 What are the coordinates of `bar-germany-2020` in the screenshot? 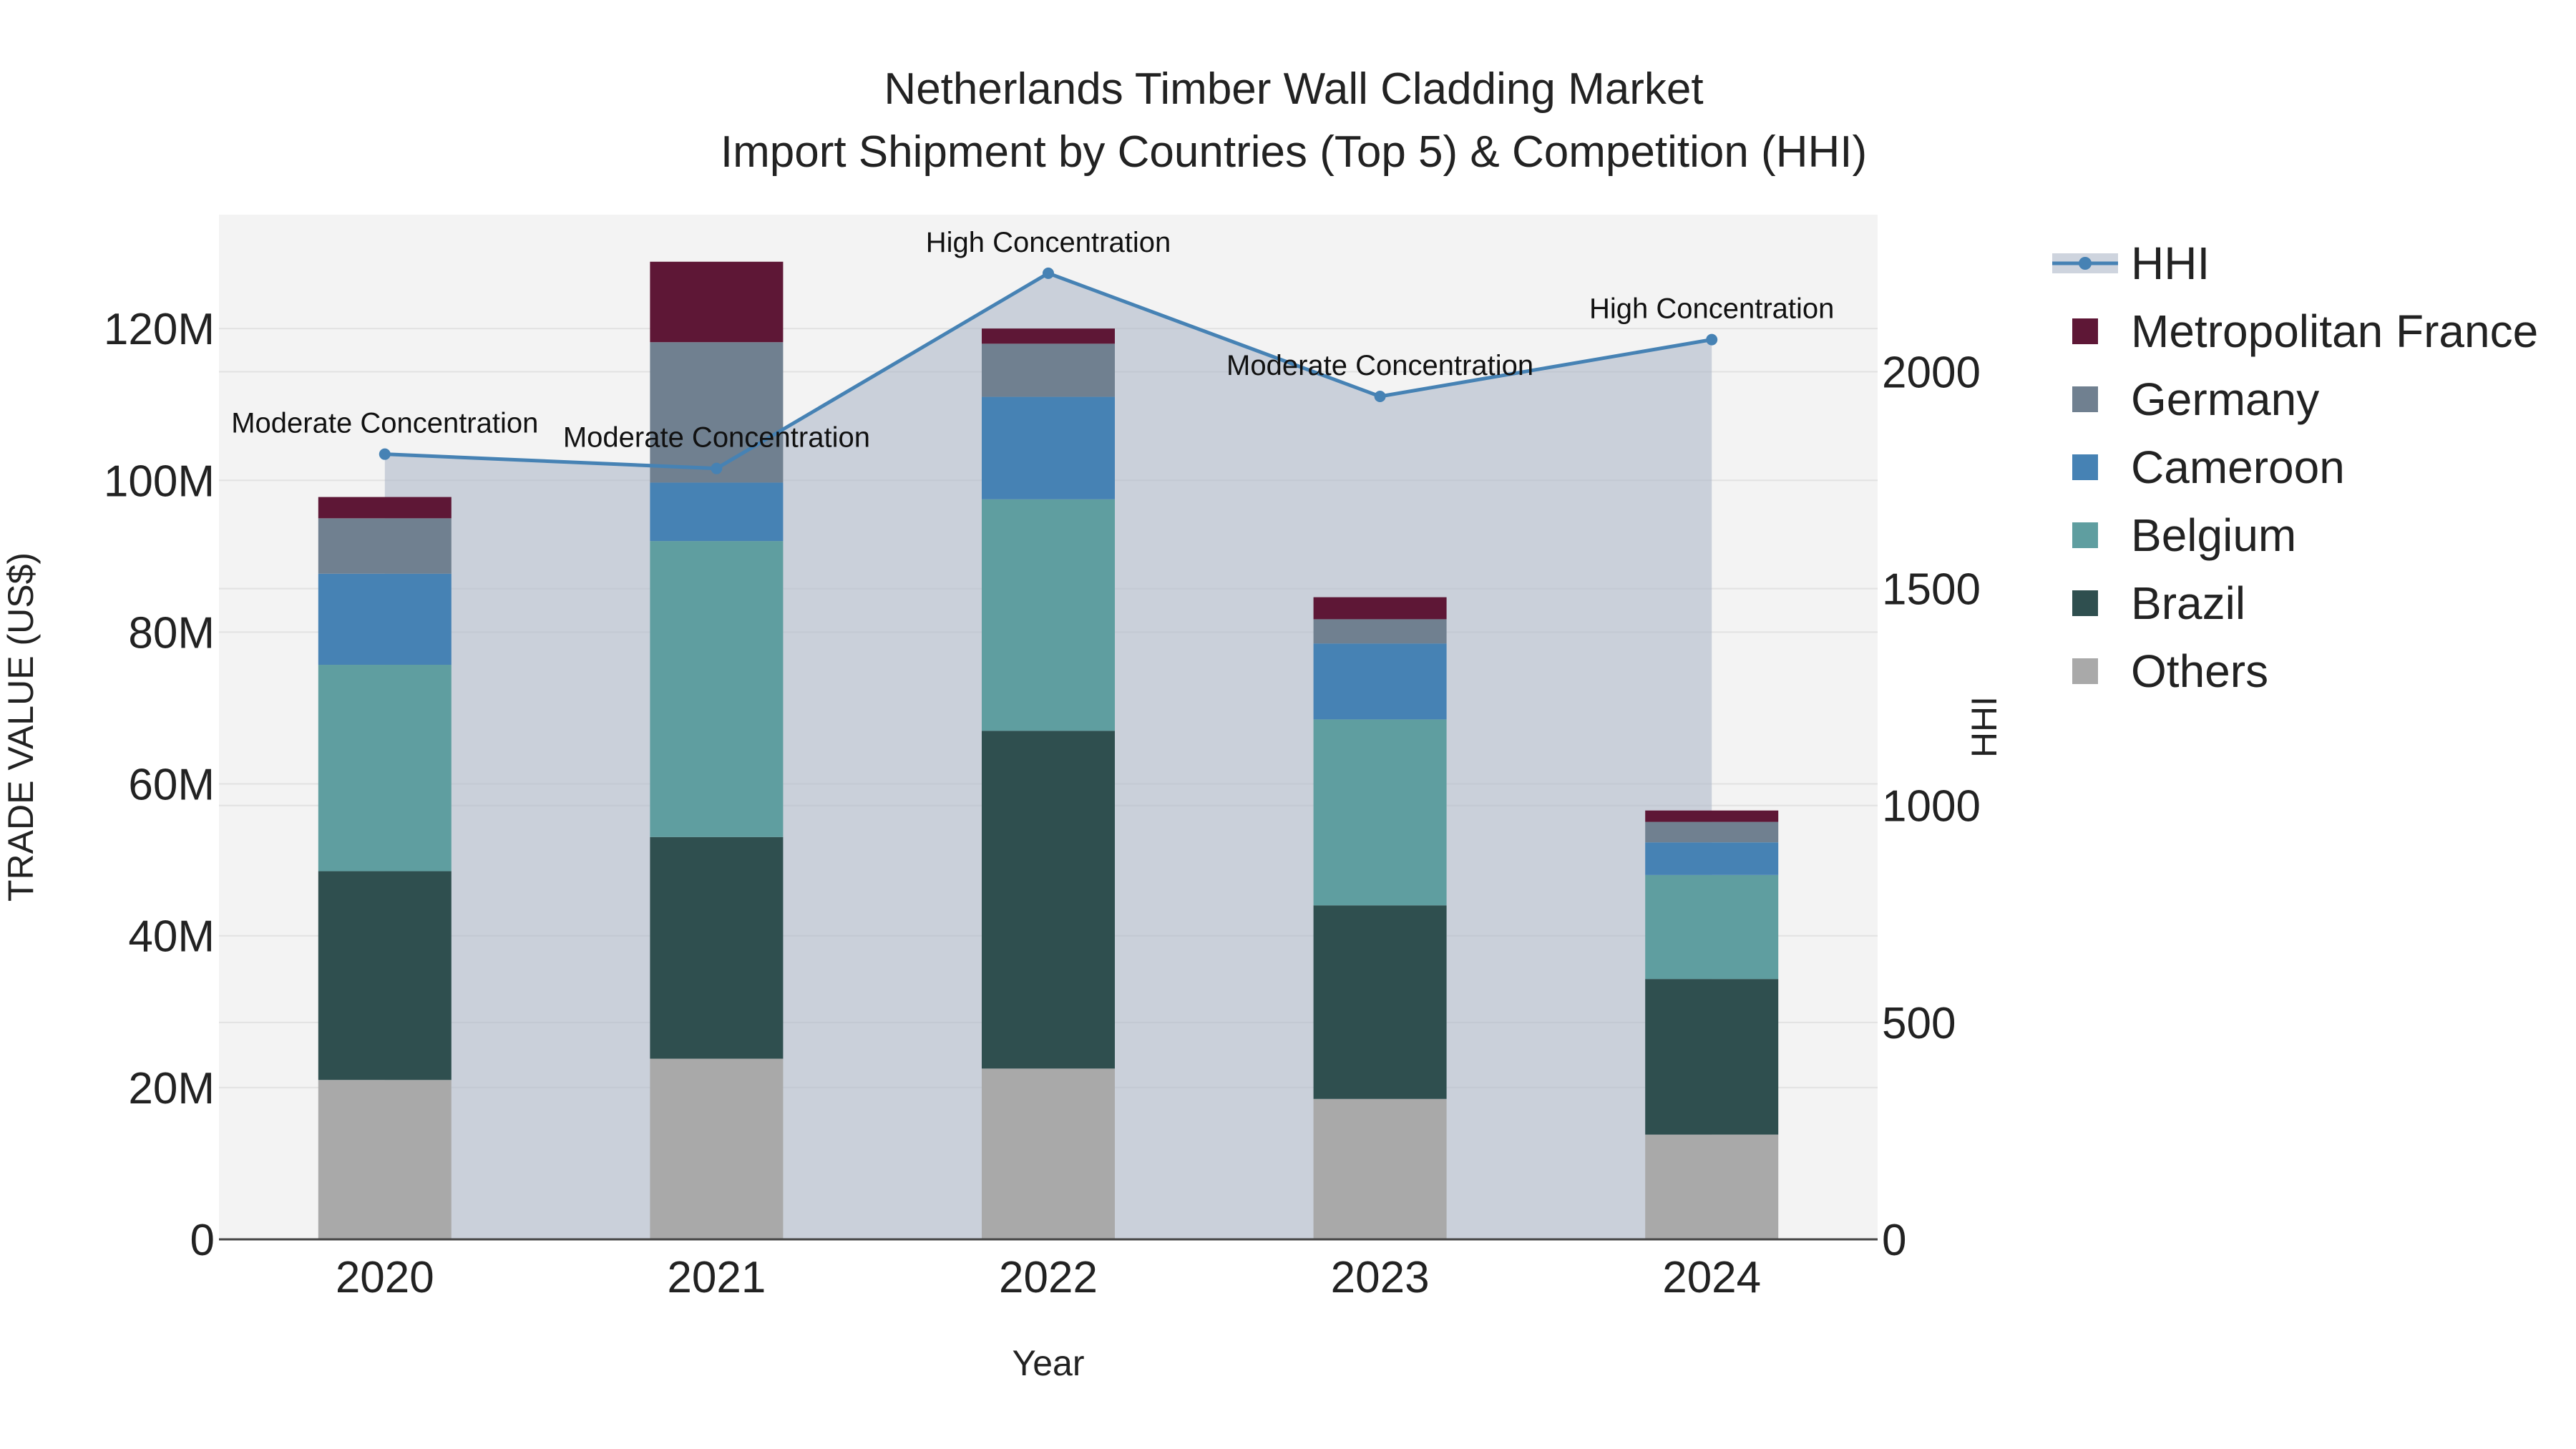 It's located at (385, 546).